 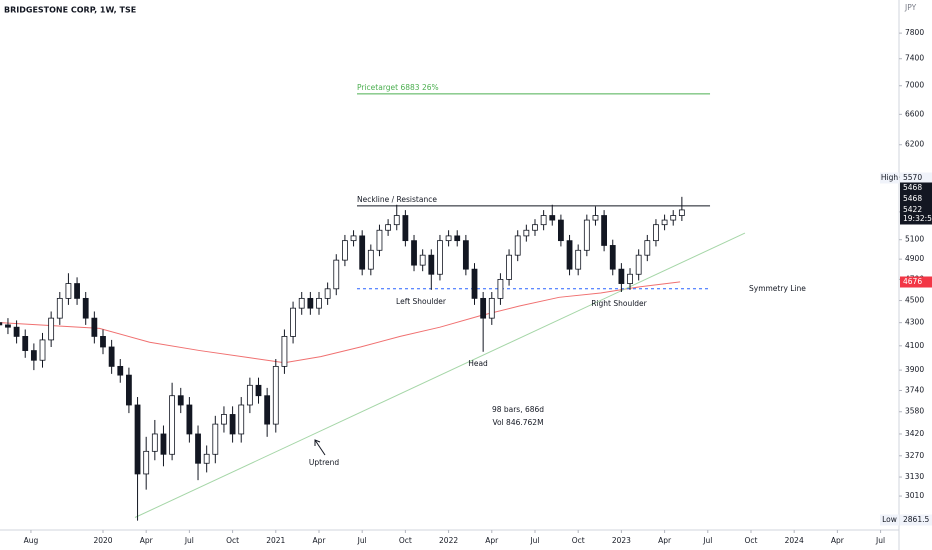 What do you see at coordinates (914, 239) in the screenshot?
I see `y-tick-label: 5100` at bounding box center [914, 239].